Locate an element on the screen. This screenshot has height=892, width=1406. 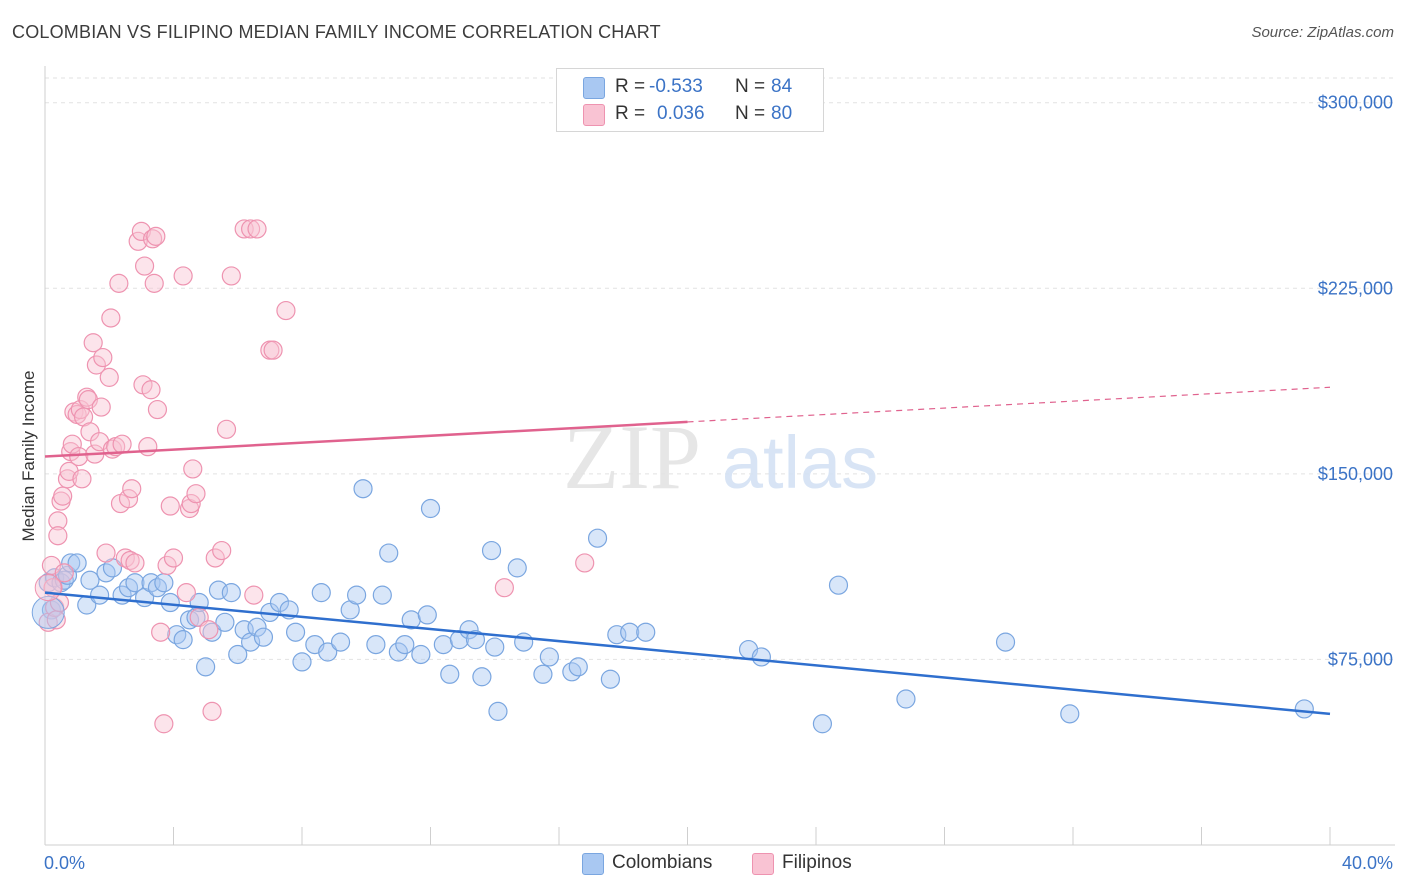
x-tick-label: 0.0% is located at coordinates (64, 863).